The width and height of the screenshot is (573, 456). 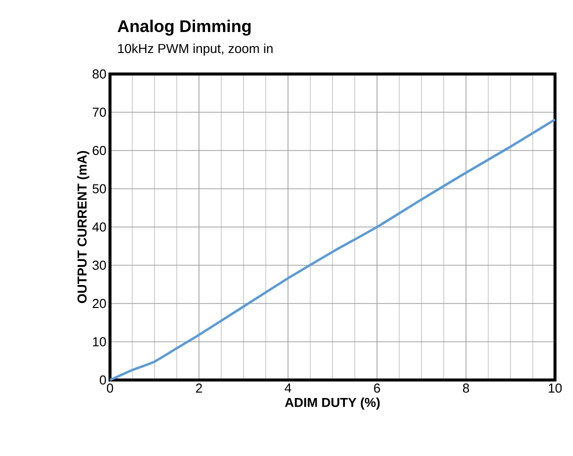 I want to click on y-axis-title: OUTPUT CURRENT (mA), so click(x=83, y=227).